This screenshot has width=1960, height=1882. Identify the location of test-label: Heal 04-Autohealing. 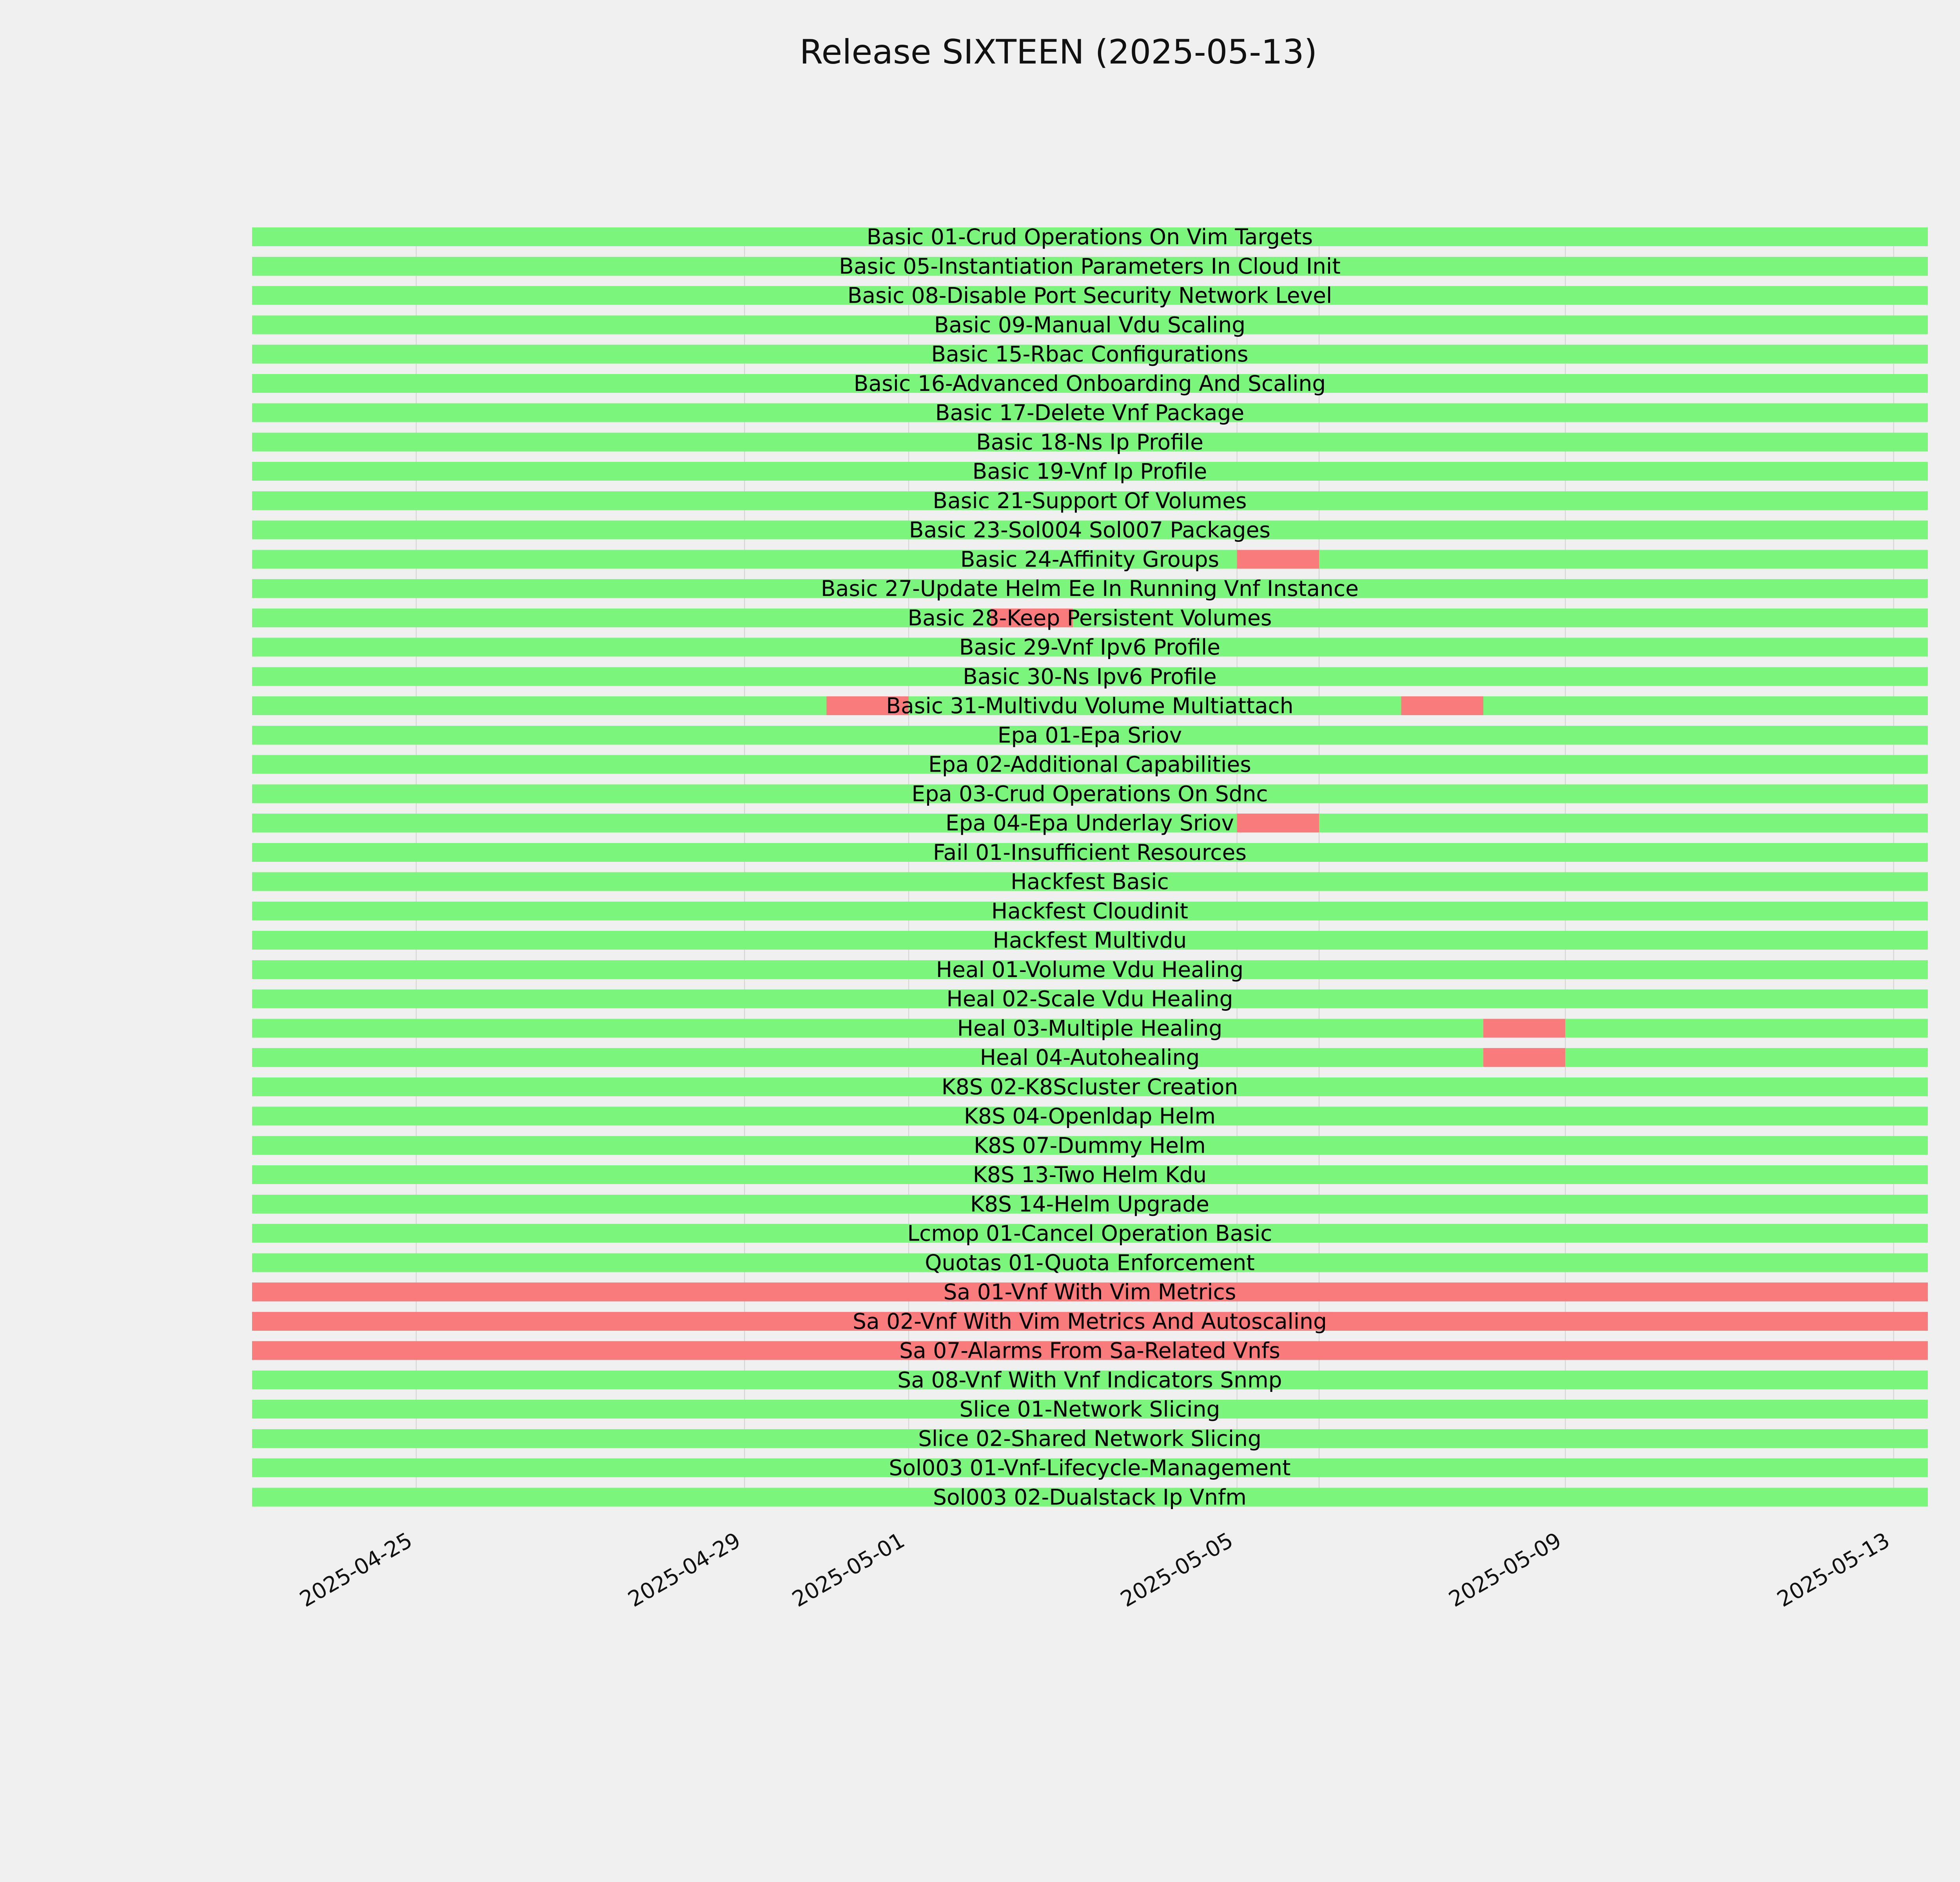
(1090, 1057).